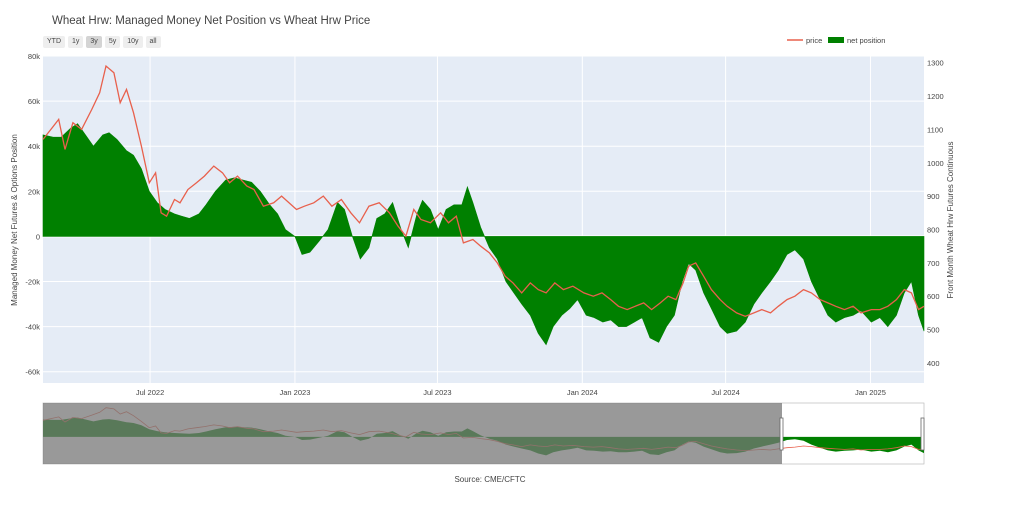  Describe the element at coordinates (34, 56) in the screenshot. I see `y-left-tick-label: 80k` at that location.